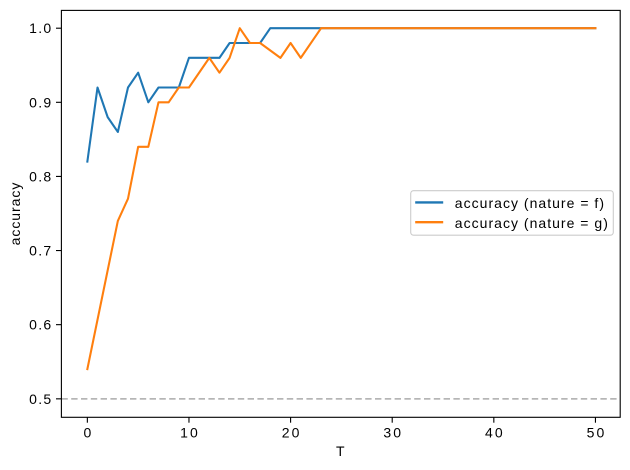 The height and width of the screenshot is (470, 630). I want to click on svg-text: accuracy (nature = g), so click(531, 223).